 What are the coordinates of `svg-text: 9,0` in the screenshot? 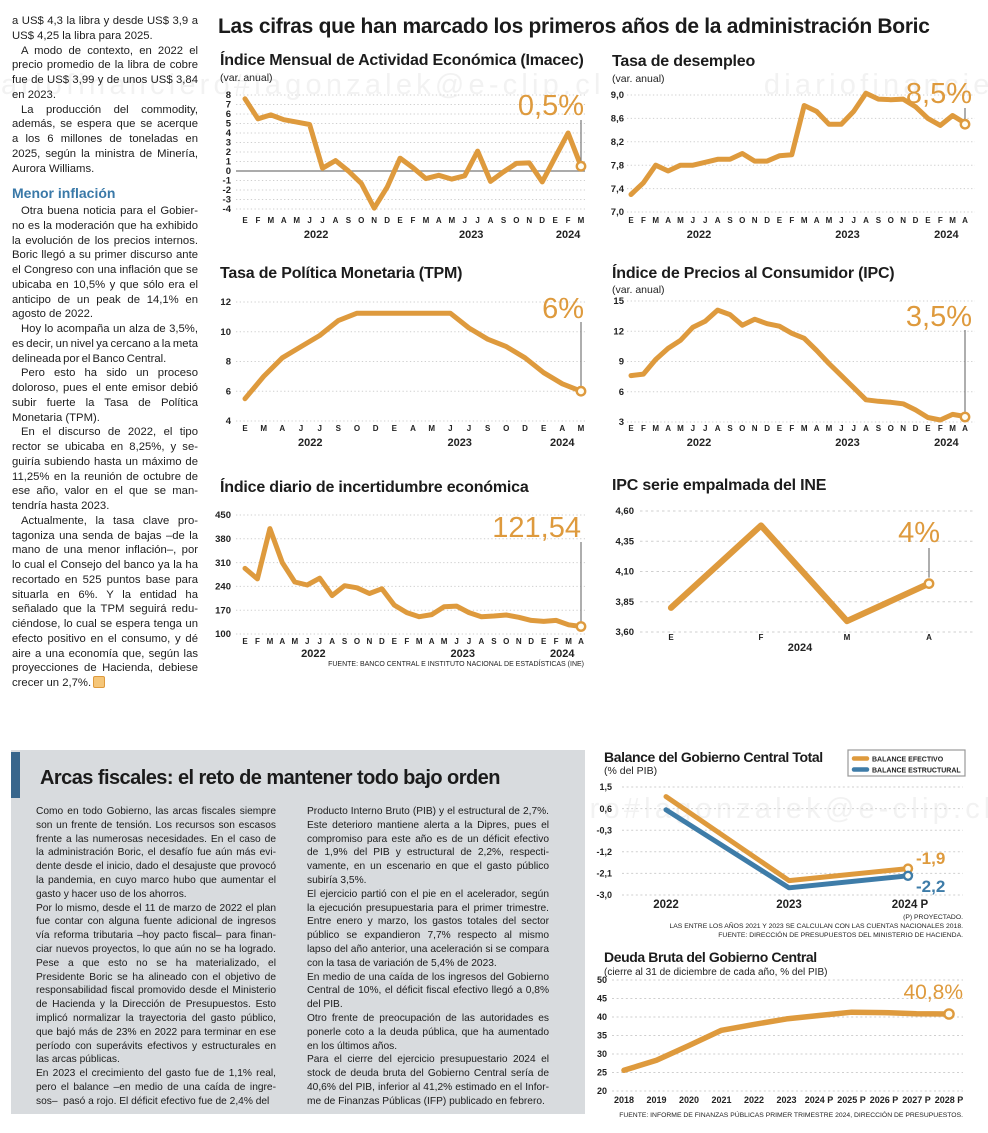 It's located at (617, 95).